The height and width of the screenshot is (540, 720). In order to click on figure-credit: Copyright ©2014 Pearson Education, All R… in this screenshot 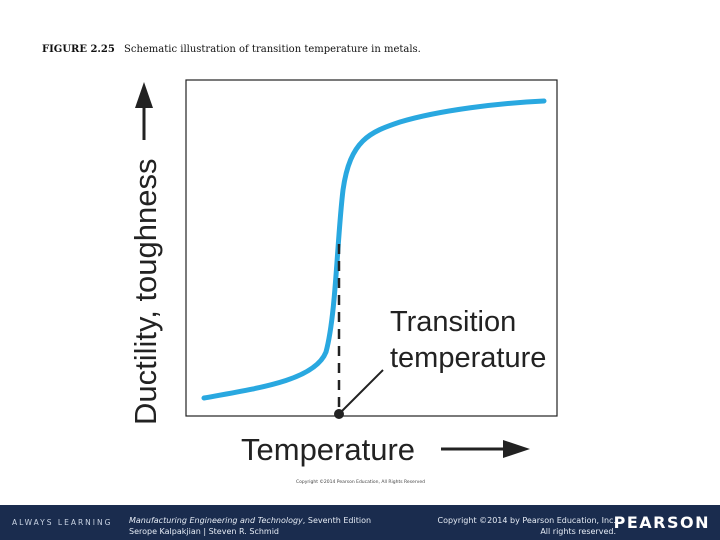, I will do `click(360, 481)`.